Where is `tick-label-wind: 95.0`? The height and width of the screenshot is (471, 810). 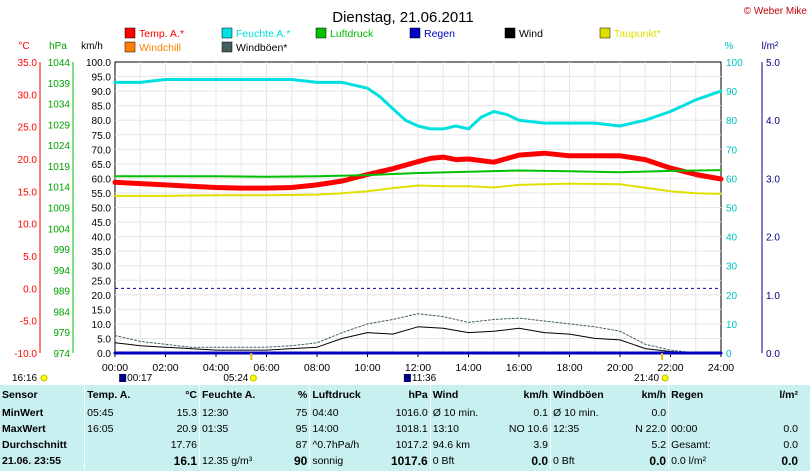
tick-label-wind: 95.0 is located at coordinates (102, 78).